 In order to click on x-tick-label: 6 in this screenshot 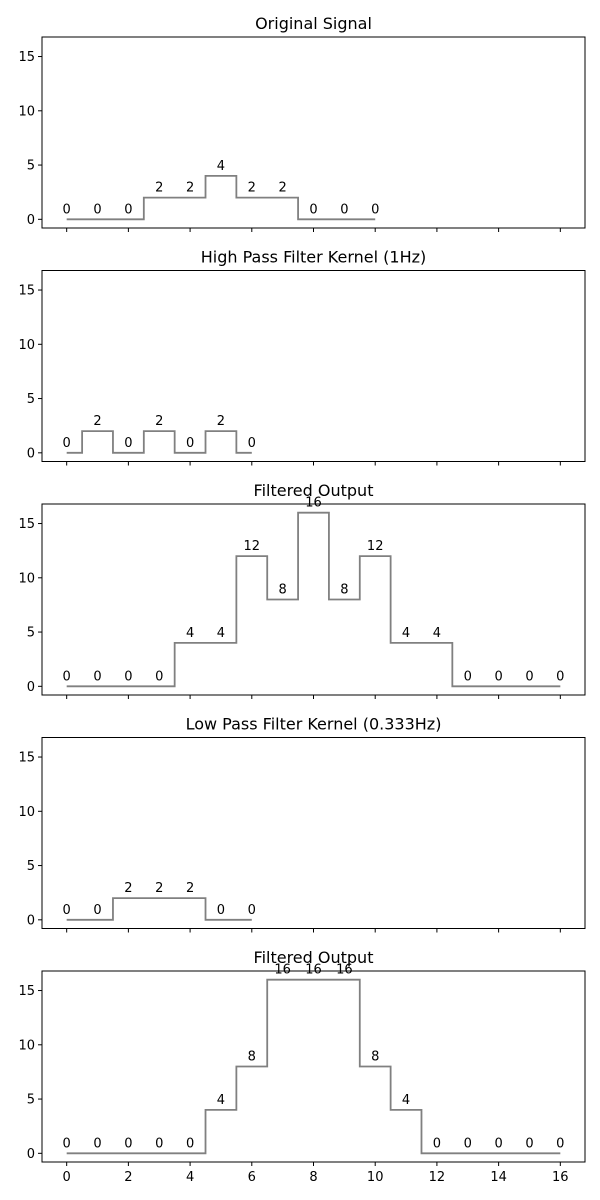, I will do `click(252, 1177)`.